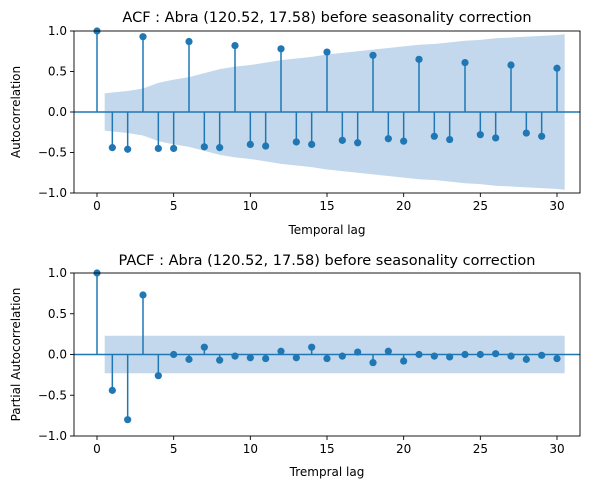 The height and width of the screenshot is (490, 589). Describe the element at coordinates (403, 206) in the screenshot. I see `acf-xtick-label-20: 20` at that location.